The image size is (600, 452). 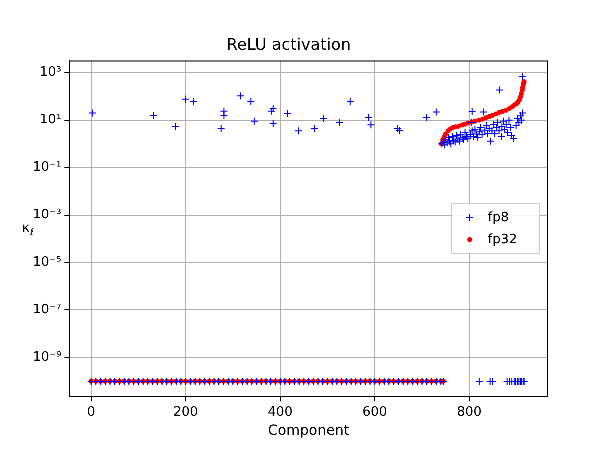 I want to click on chart-title: ReLU activation, so click(x=289, y=44).